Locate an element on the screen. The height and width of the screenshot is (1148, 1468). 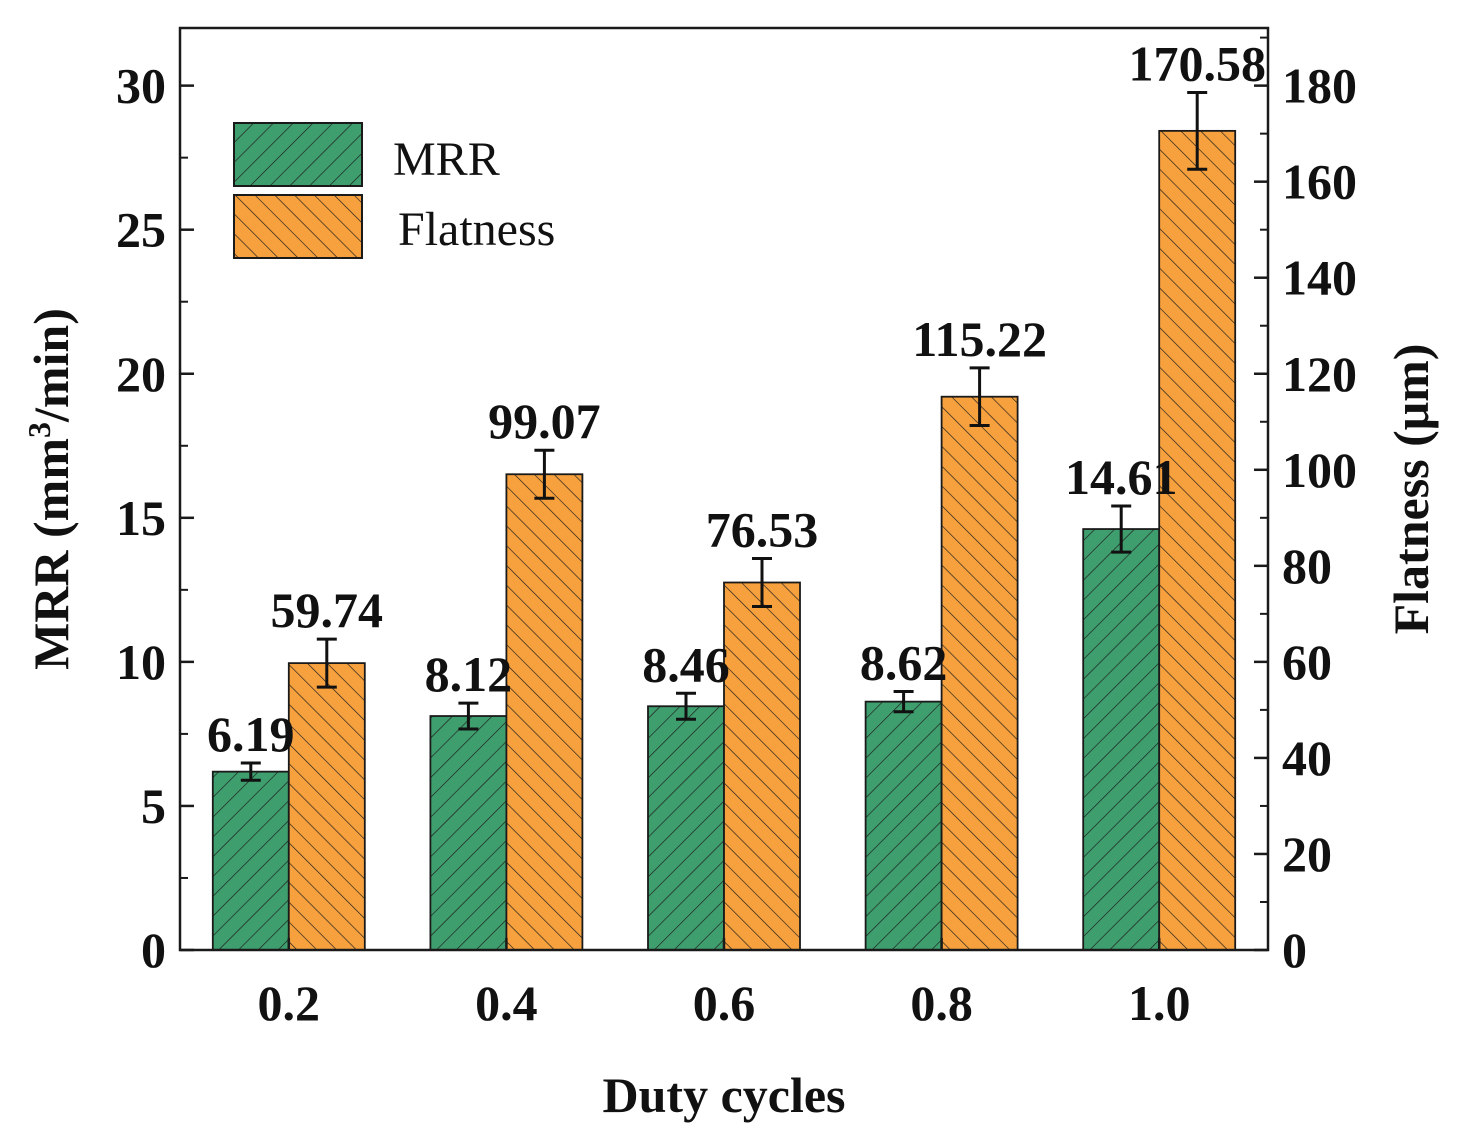
data-label-mrr: 6.19 is located at coordinates (251, 734).